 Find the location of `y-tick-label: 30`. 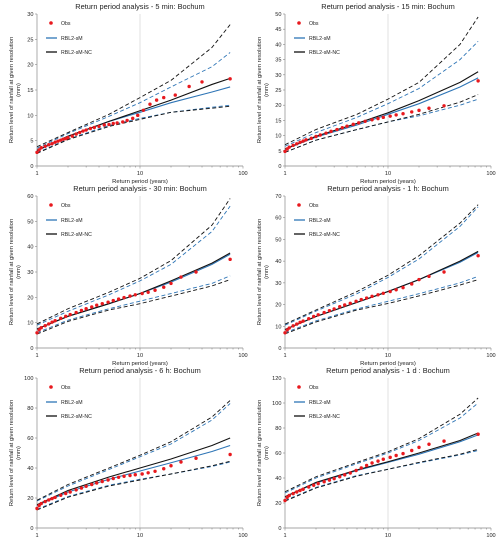

y-tick-label: 30 is located at coordinates (30, 273).